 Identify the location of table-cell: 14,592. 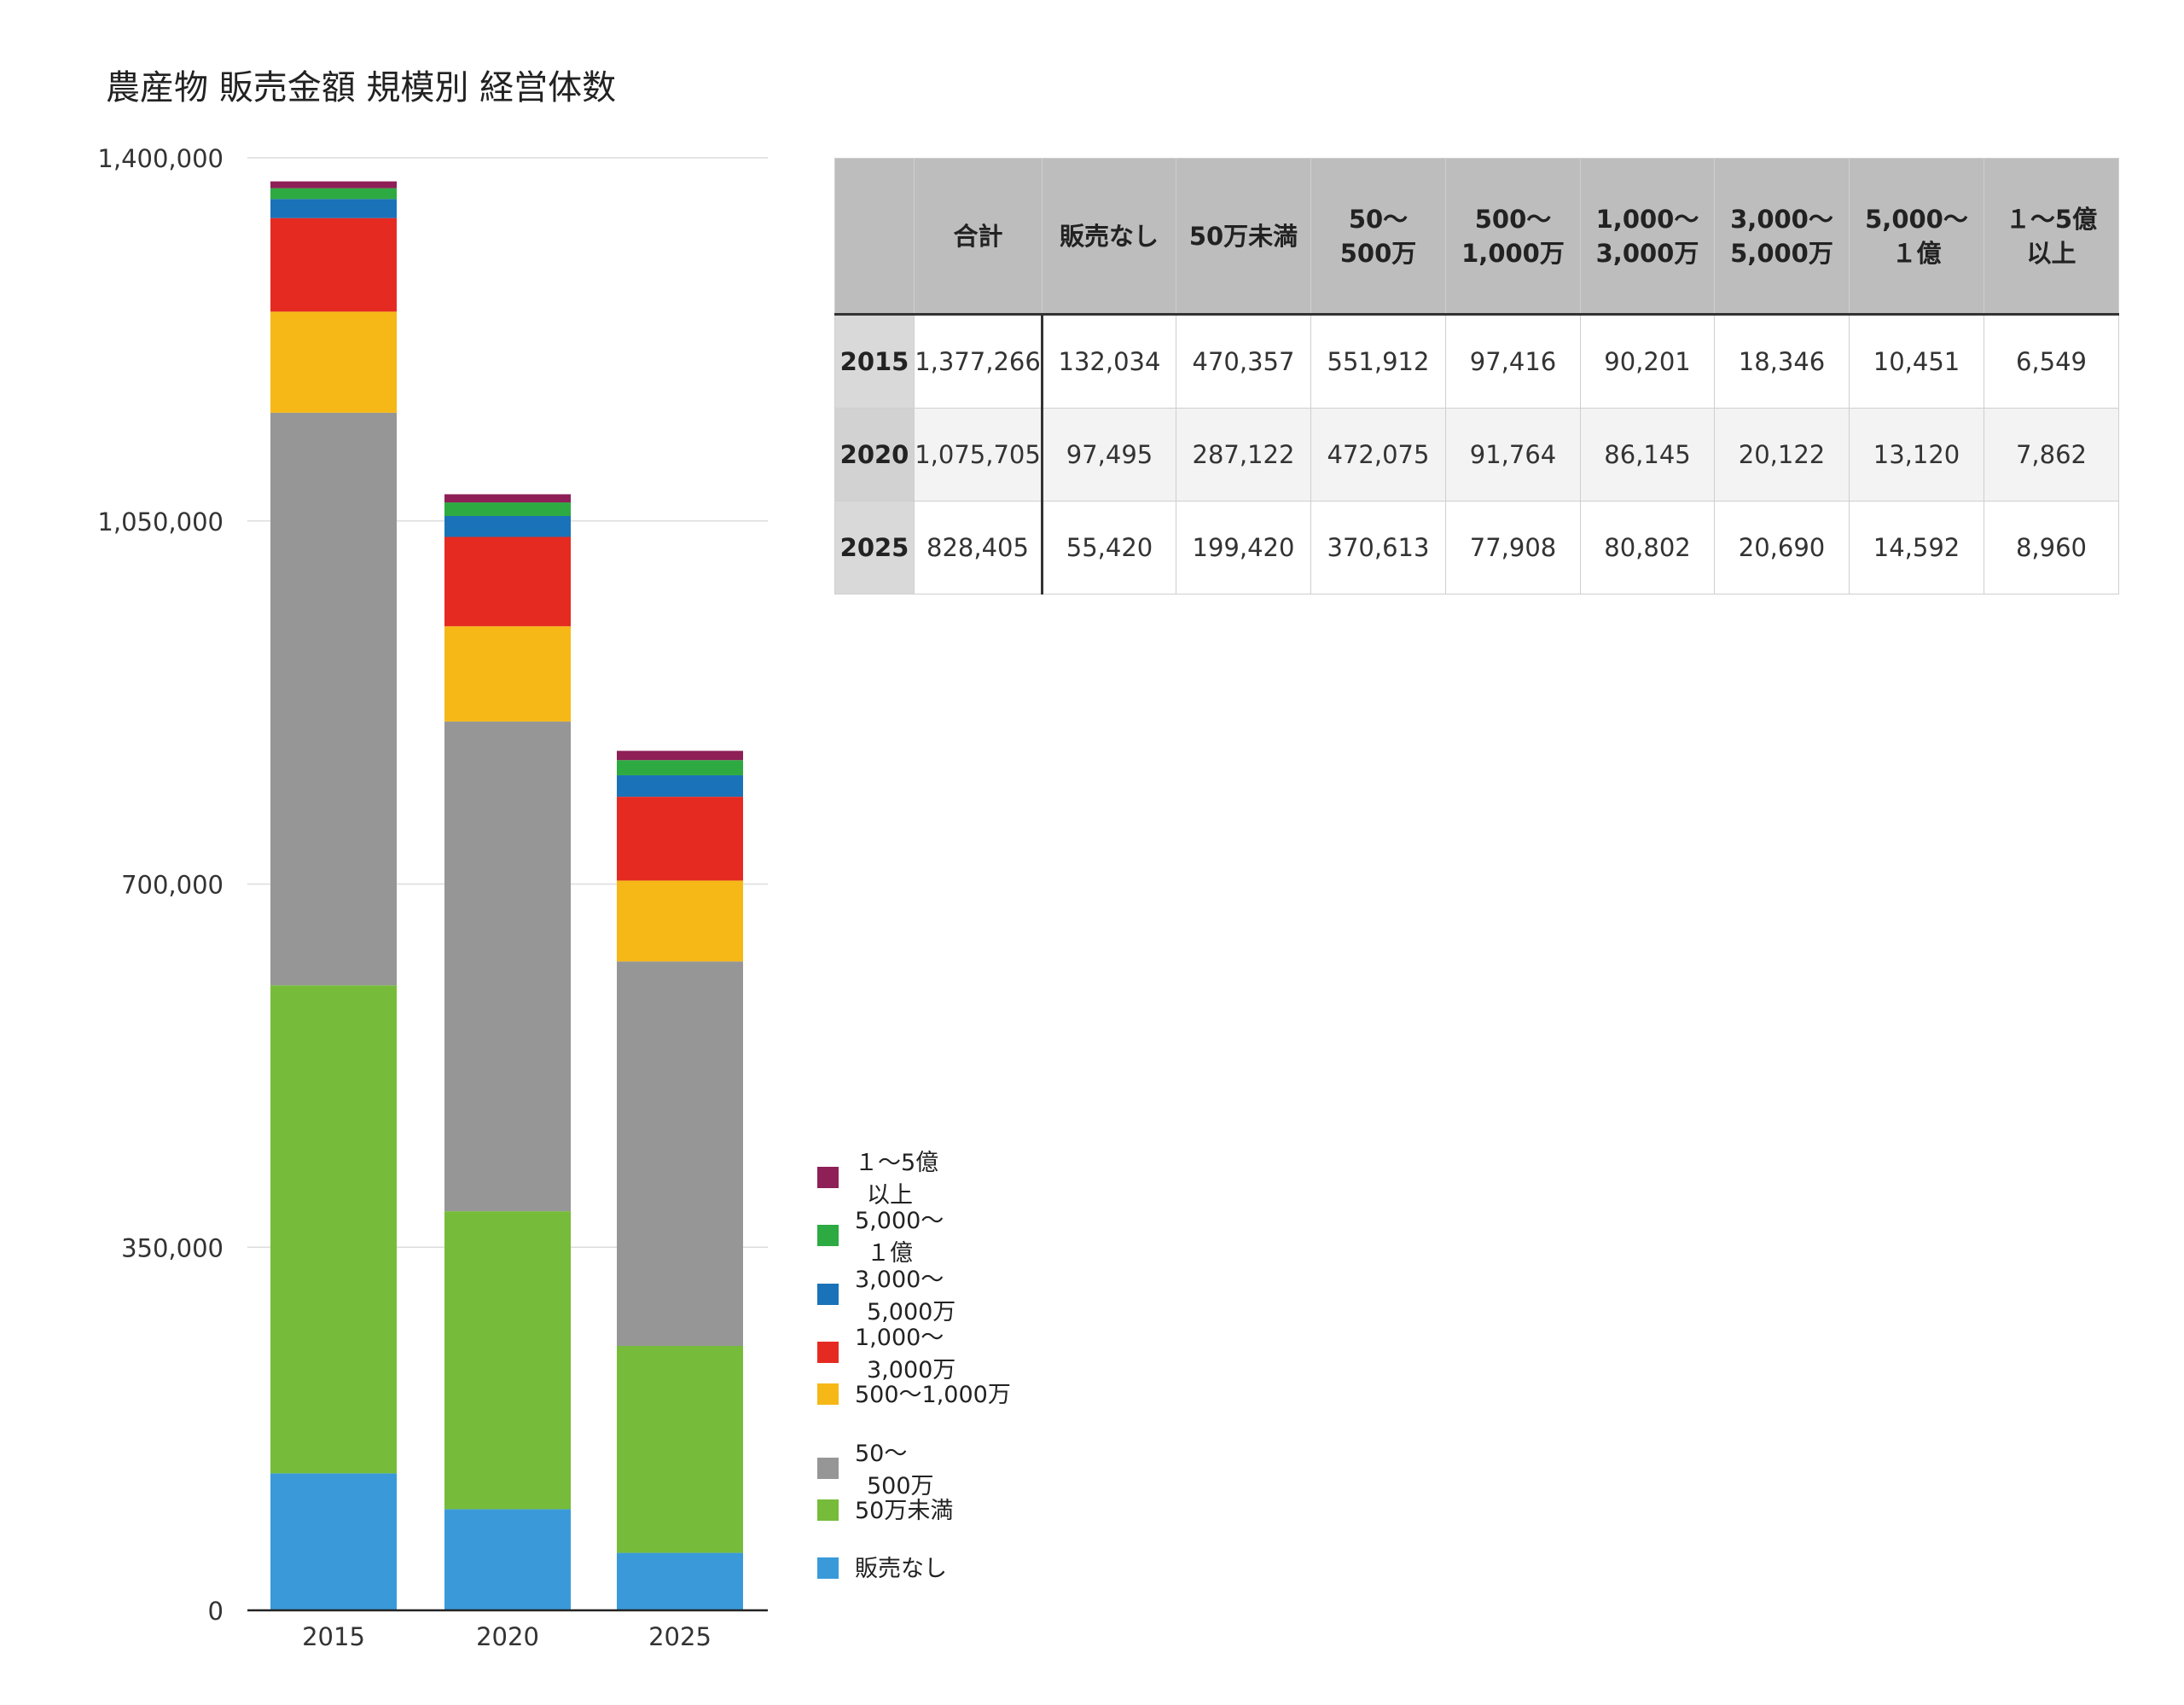
(1917, 547).